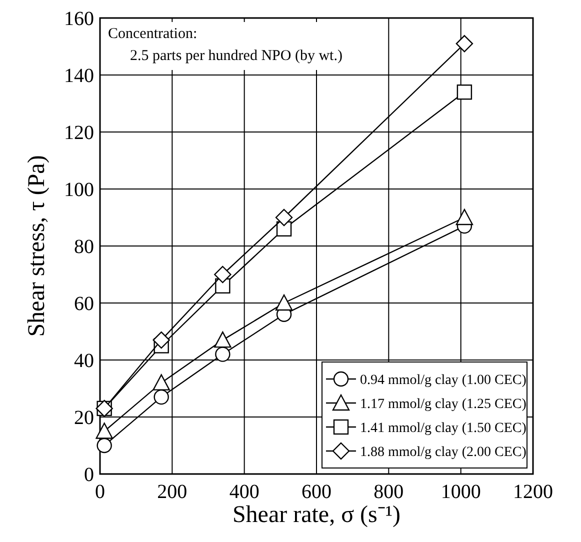 This screenshot has height=542, width=581. Describe the element at coordinates (84, 304) in the screenshot. I see `y-tick-label: 60` at that location.